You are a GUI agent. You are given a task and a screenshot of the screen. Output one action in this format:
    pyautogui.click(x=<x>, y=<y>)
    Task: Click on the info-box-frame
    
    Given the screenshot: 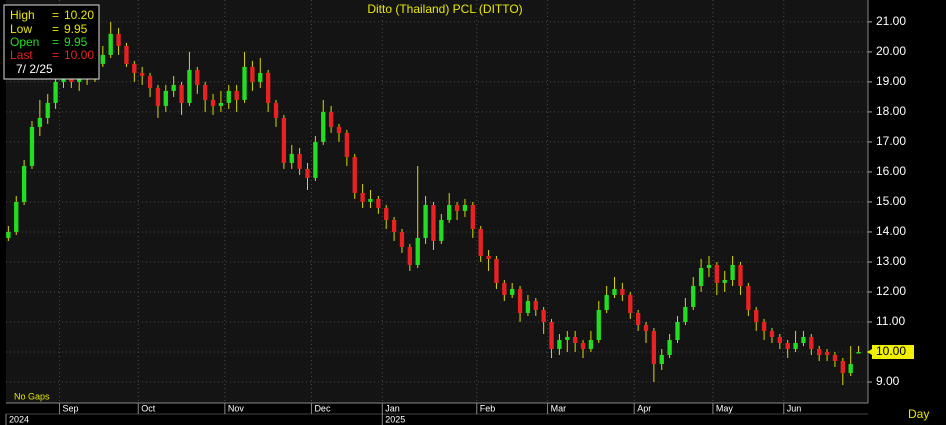 What is the action you would take?
    pyautogui.click(x=51, y=42)
    